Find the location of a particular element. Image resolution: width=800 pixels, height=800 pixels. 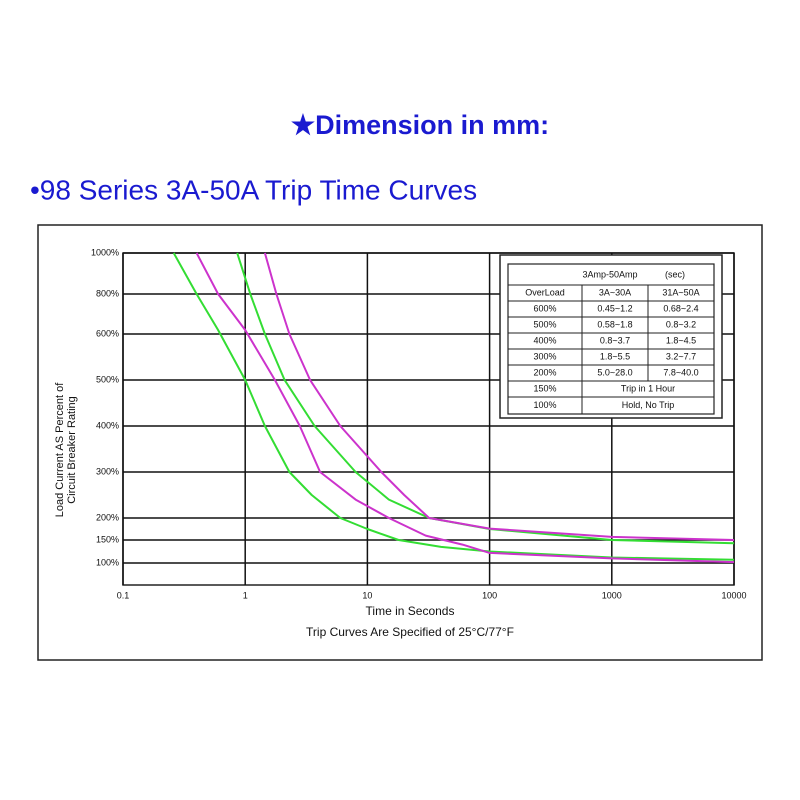

table-header: OverLoad is located at coordinates (545, 292).